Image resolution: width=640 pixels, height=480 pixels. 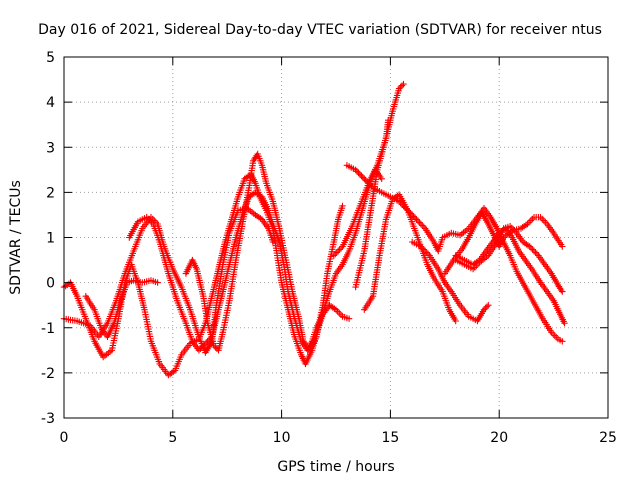 I want to click on y-tick-label: -2, so click(x=48, y=374).